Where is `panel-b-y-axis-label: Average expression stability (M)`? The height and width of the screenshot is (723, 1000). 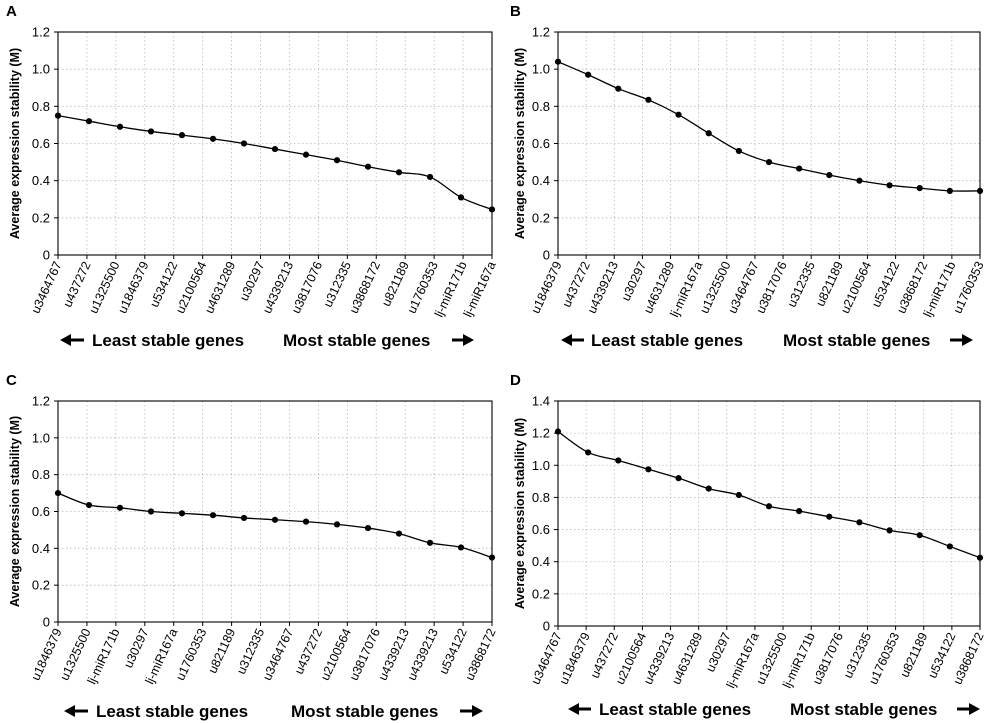
panel-b-y-axis-label: Average expression stability (M) is located at coordinates (520, 143).